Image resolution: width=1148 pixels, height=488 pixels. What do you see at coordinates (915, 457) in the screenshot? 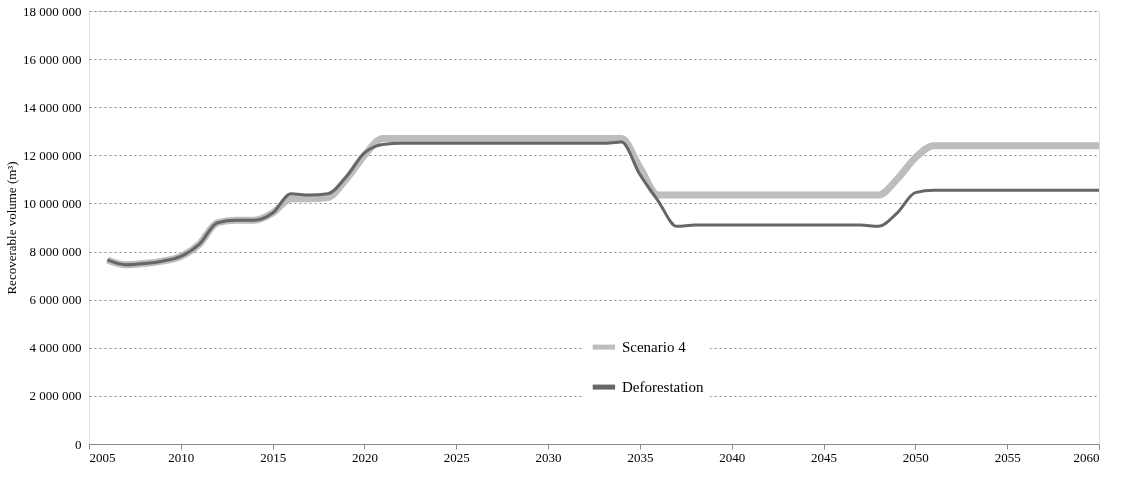
I see `x-tick-label: 2050` at bounding box center [915, 457].